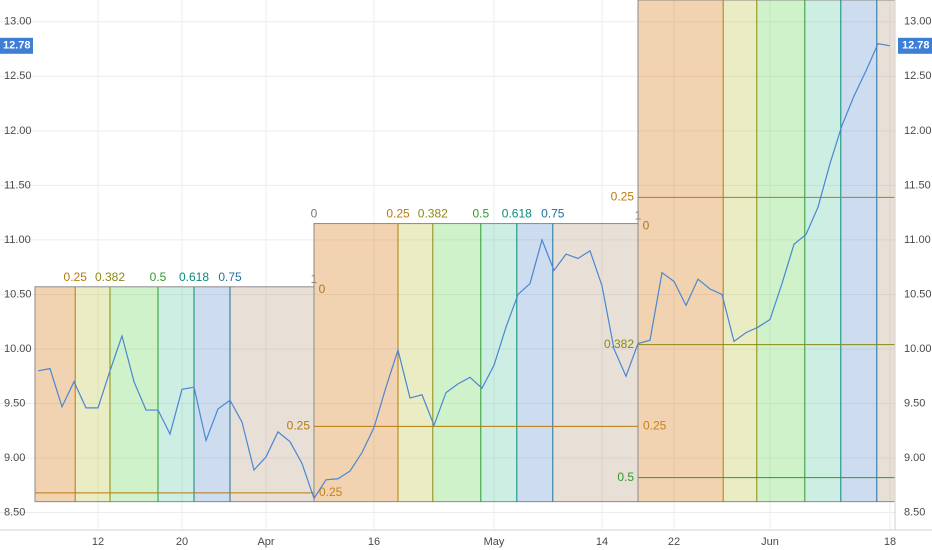 The width and height of the screenshot is (932, 550). Describe the element at coordinates (98, 542) in the screenshot. I see `x-tick-label: 12` at that location.